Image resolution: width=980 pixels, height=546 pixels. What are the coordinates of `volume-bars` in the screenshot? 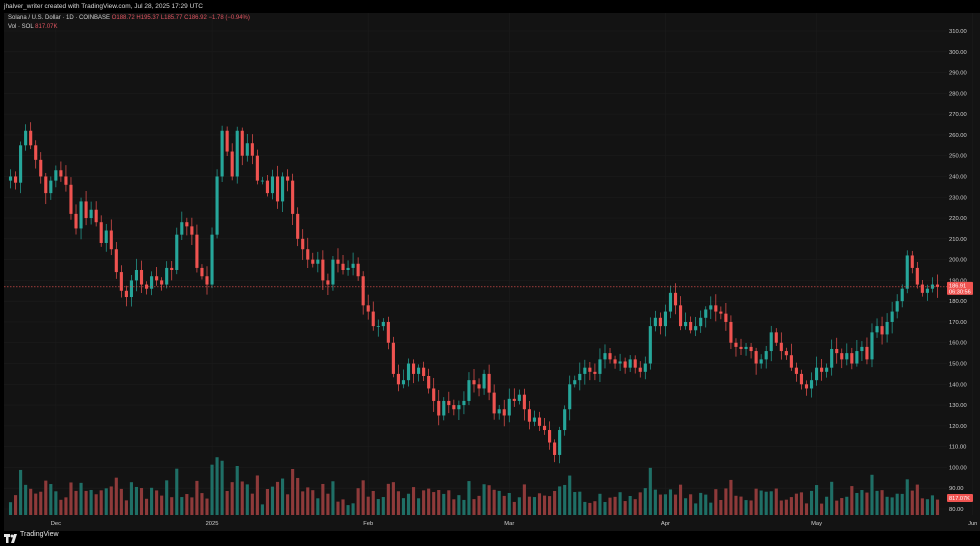 It's located at (474, 486).